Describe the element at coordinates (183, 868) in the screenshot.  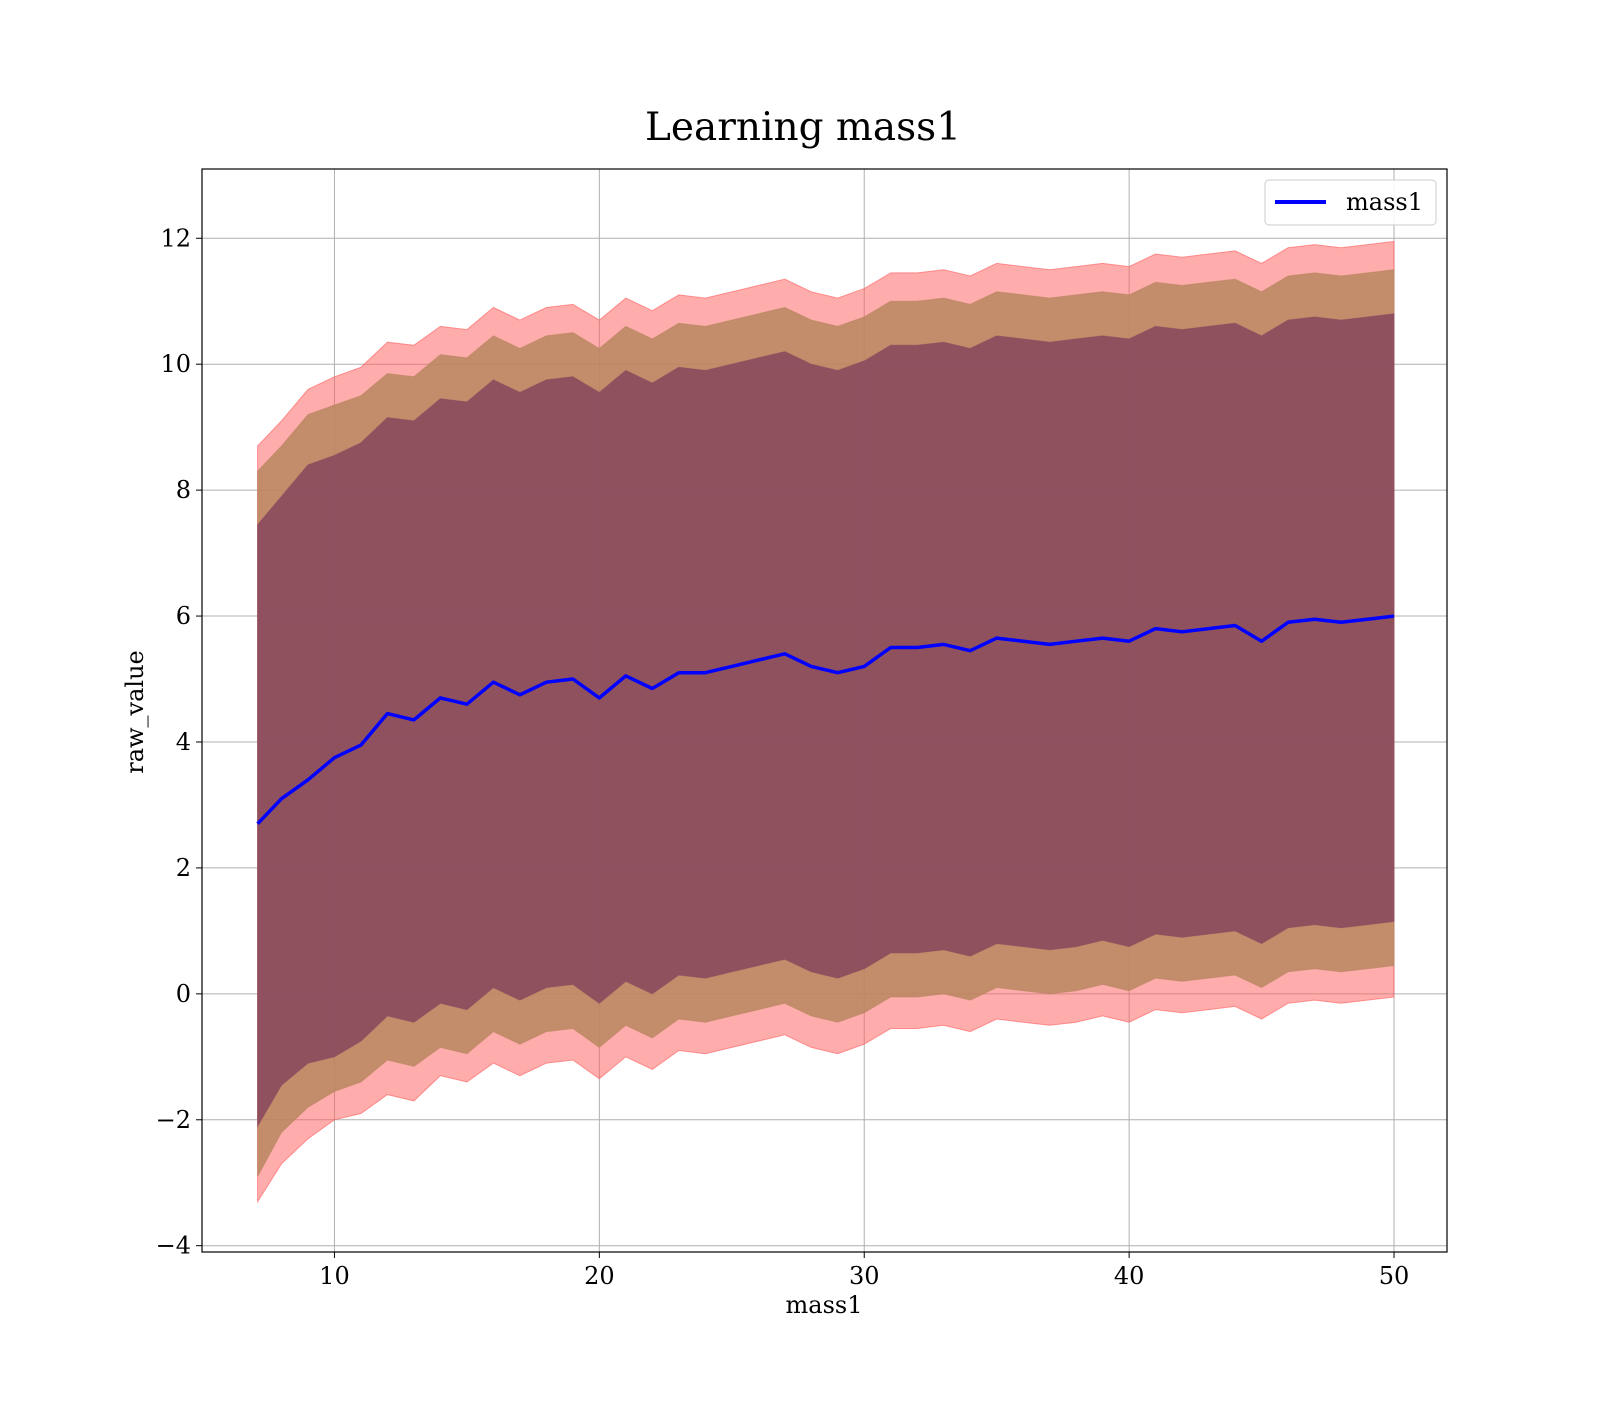
I see `y-tick-label-3: 2` at that location.